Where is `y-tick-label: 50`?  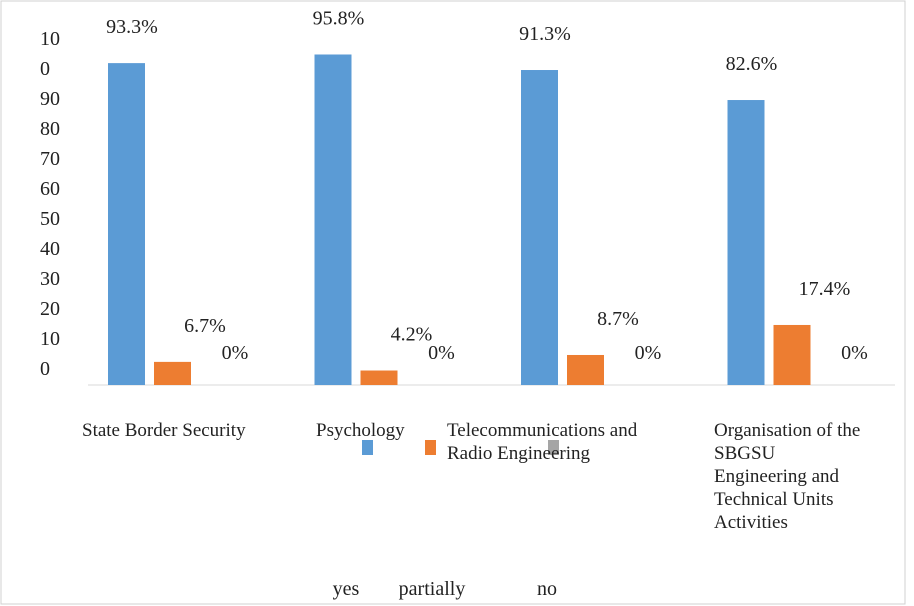 y-tick-label: 50 is located at coordinates (50, 219).